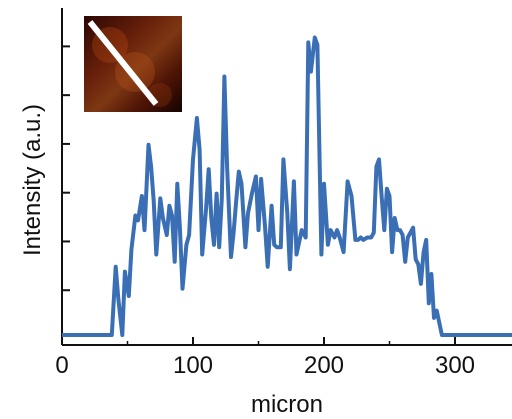  I want to click on y-axis-ticks, so click(66, 168).